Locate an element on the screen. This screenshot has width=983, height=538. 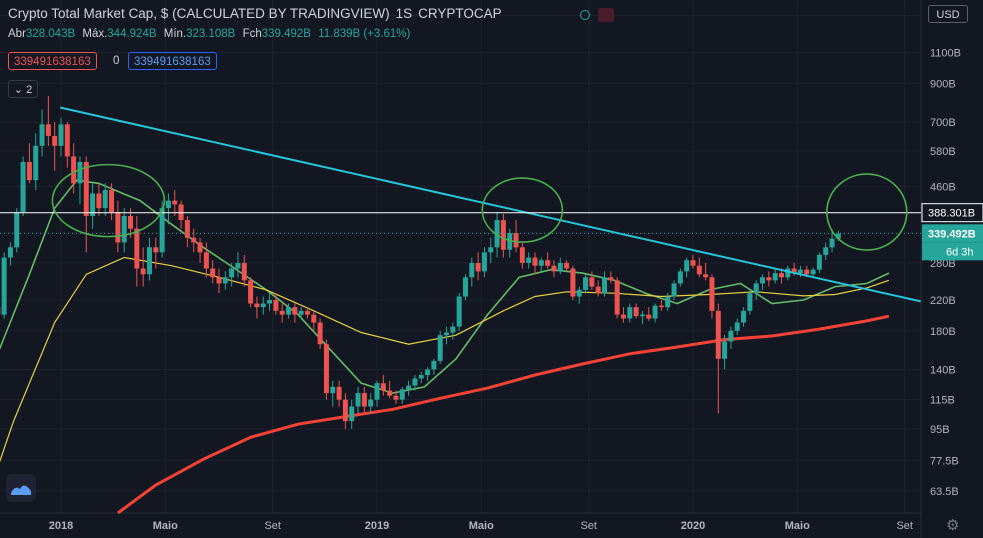
currency-button: USD is located at coordinates (948, 14).